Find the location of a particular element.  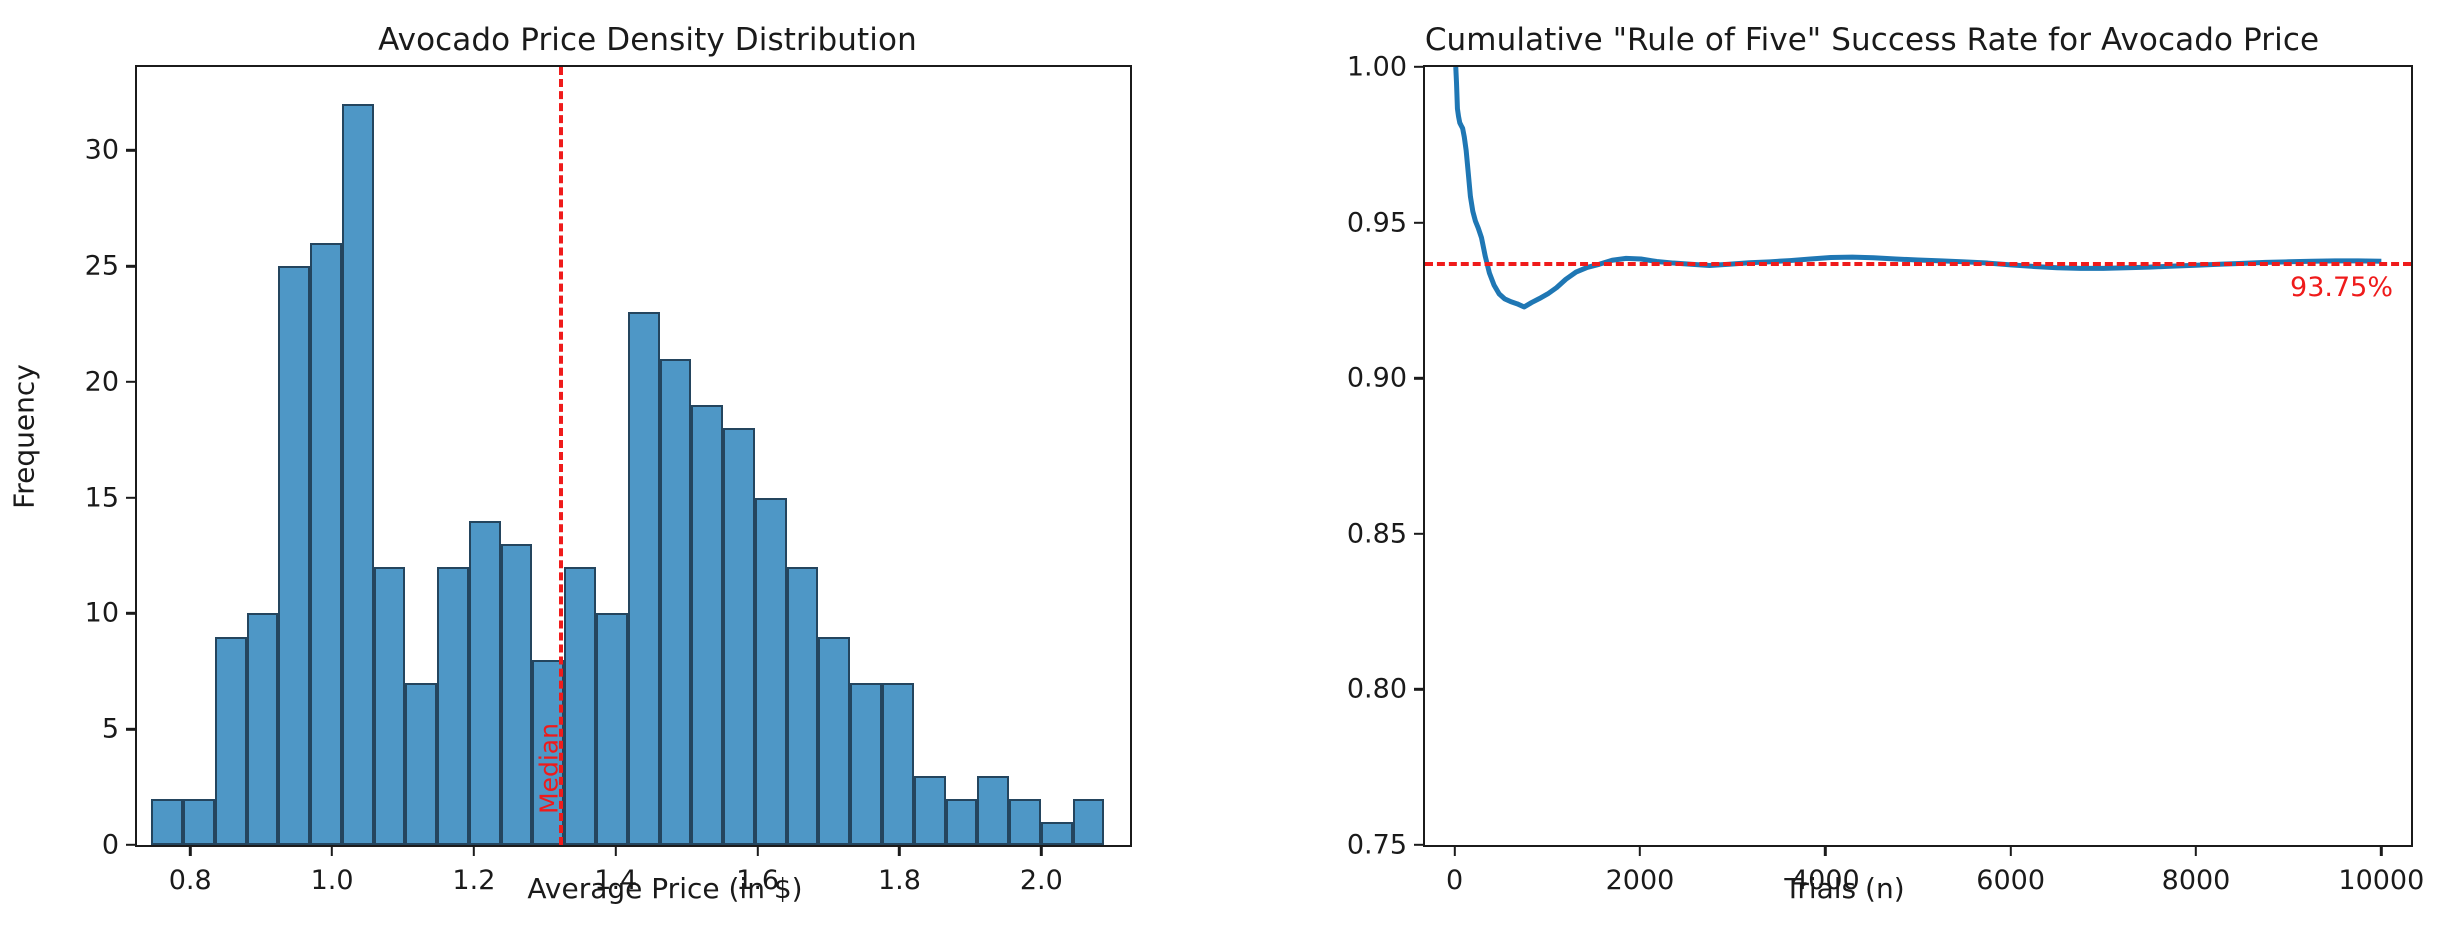

convergence-line is located at coordinates (1918, 187).